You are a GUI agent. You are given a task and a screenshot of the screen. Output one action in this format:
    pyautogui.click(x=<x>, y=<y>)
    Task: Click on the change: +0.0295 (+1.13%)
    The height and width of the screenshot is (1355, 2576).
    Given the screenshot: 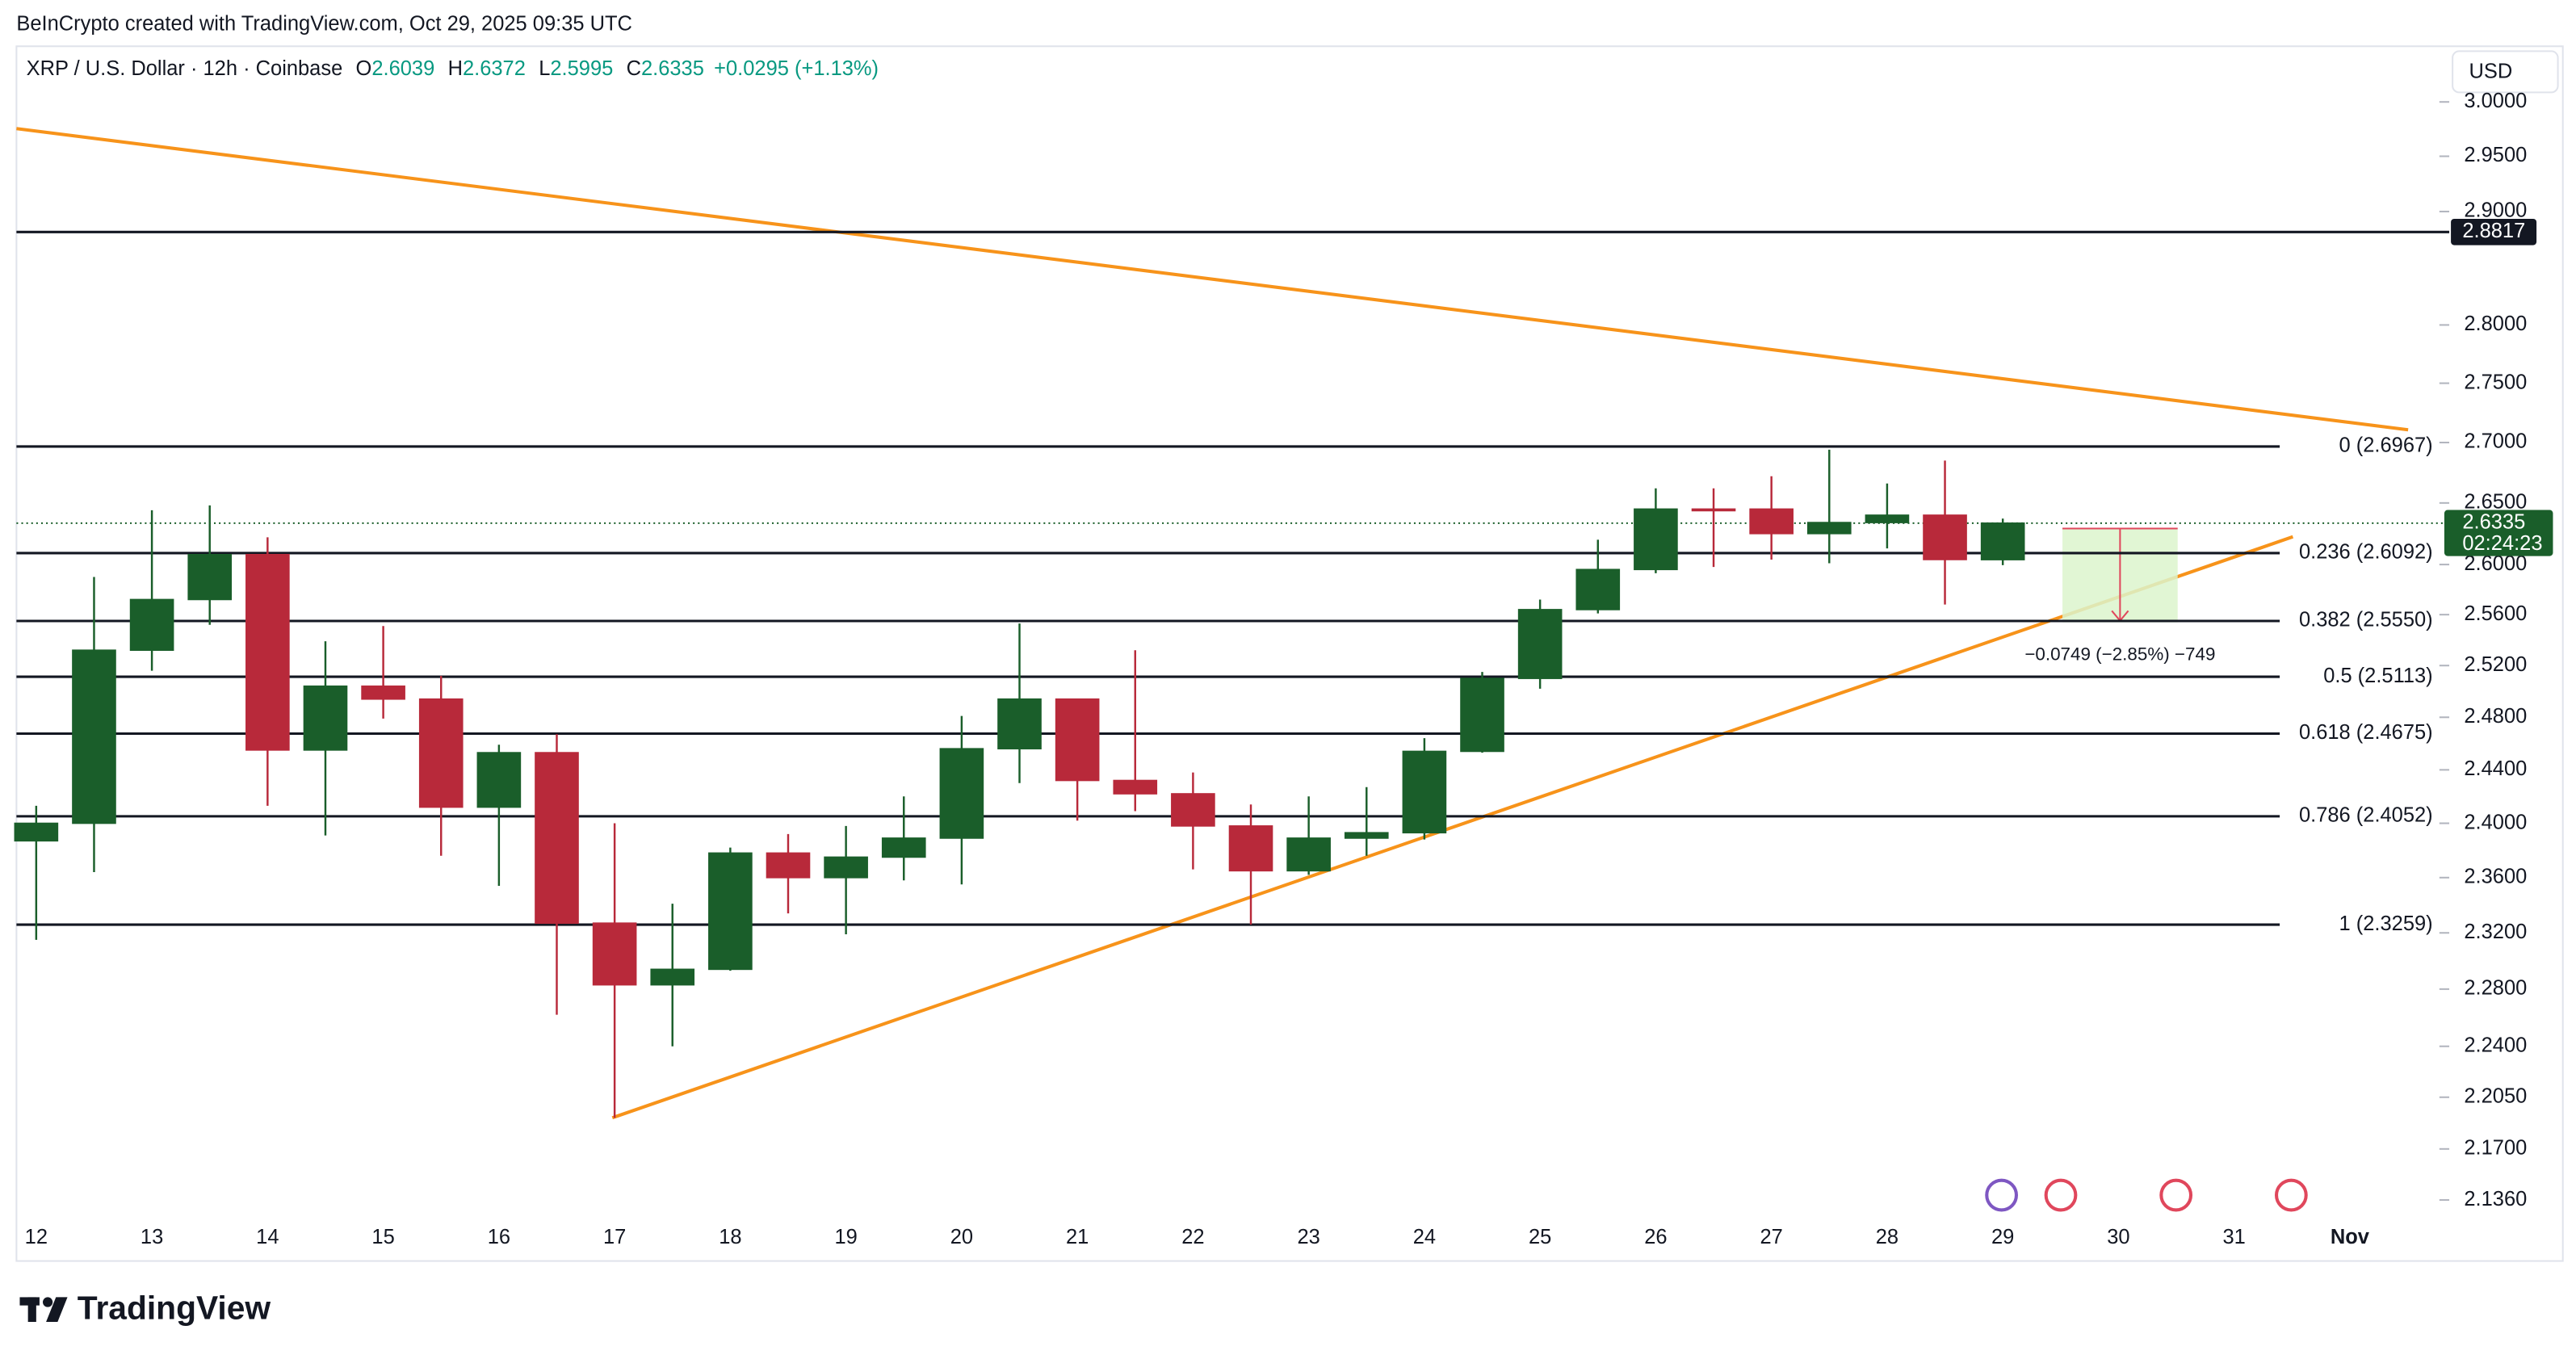 What is the action you would take?
    pyautogui.click(x=796, y=69)
    